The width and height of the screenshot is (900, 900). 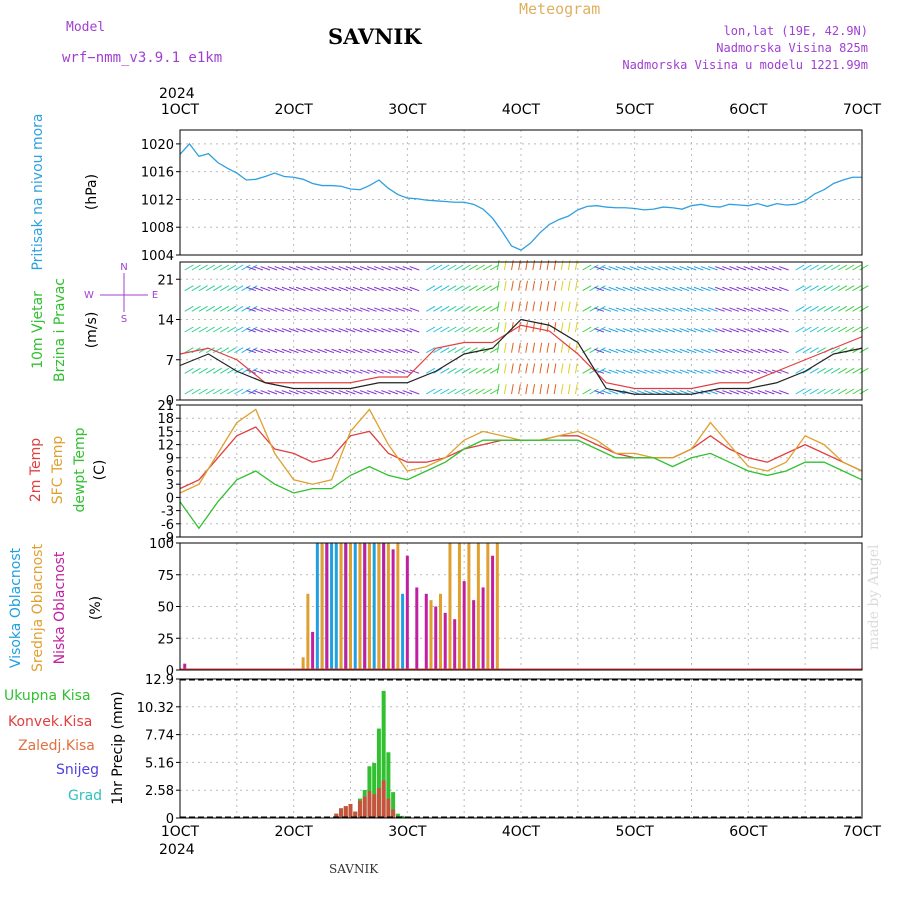 I want to click on precip-legend-2: Zaledj.Kisa, so click(x=56, y=746).